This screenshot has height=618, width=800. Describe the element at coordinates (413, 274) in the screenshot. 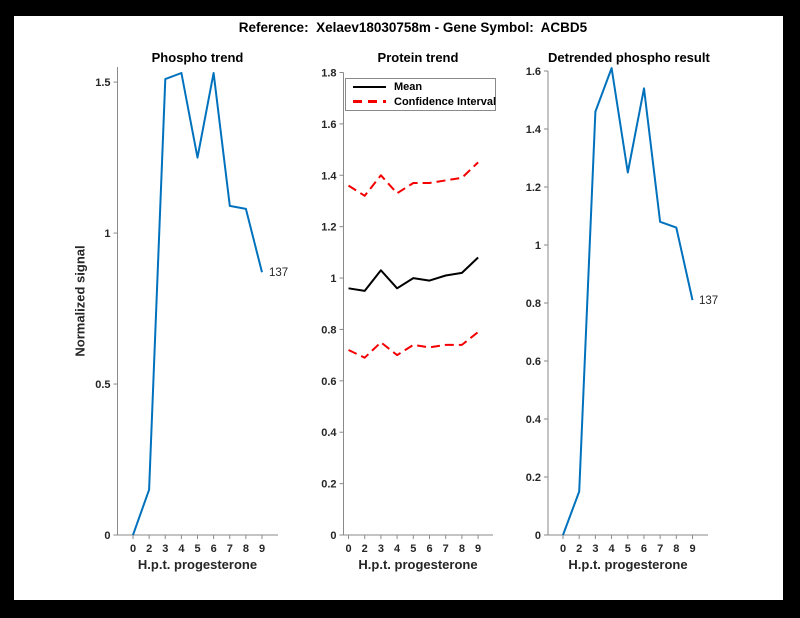

I see `series-mean` at that location.